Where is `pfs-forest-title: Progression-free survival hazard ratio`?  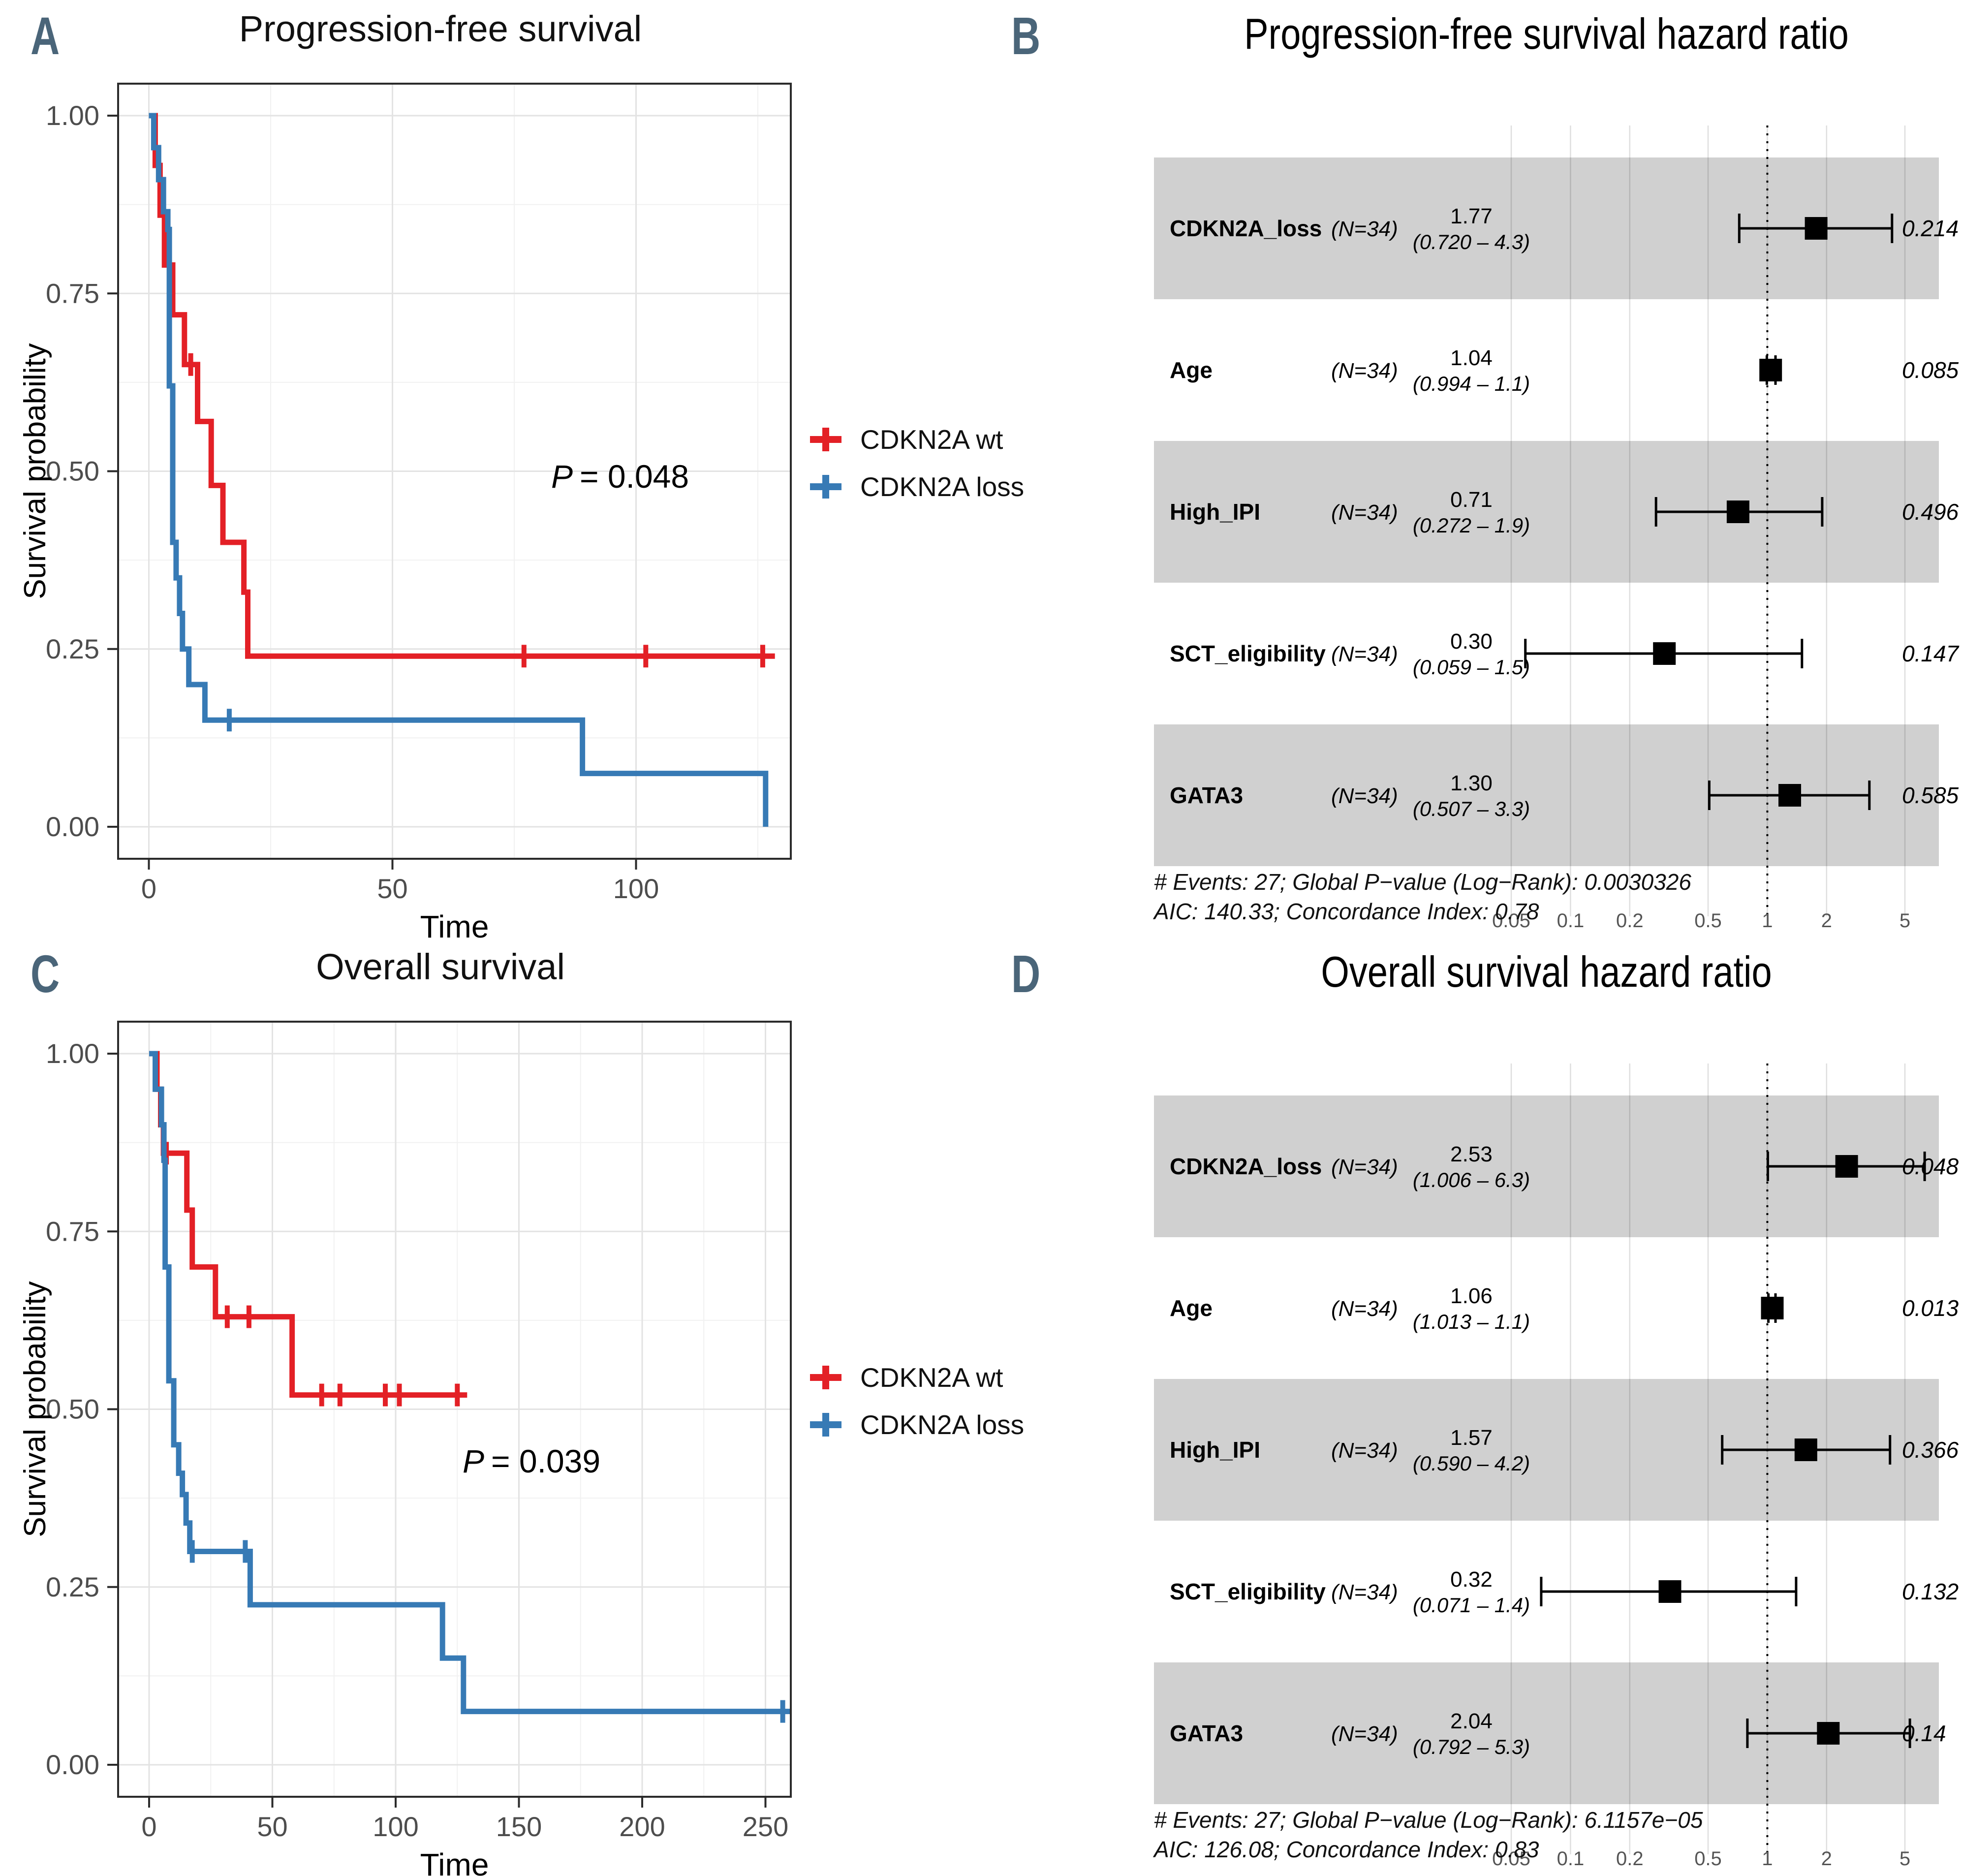 pfs-forest-title: Progression-free survival hazard ratio is located at coordinates (1546, 33).